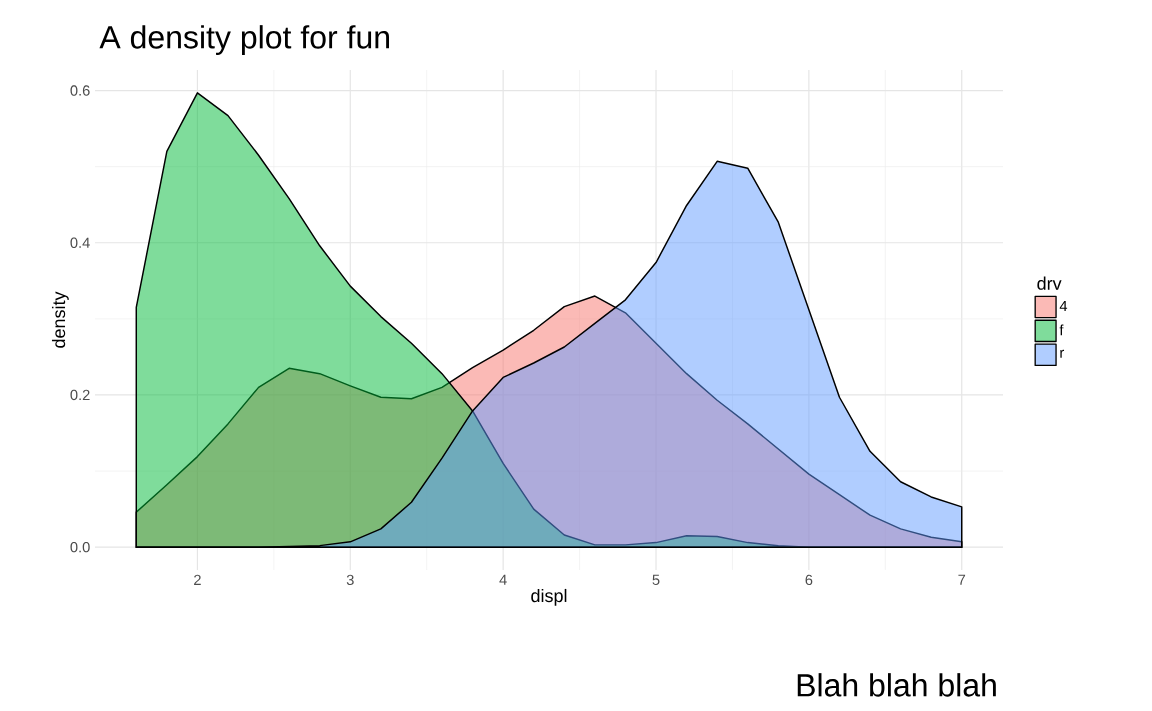 The image size is (1152, 711). Describe the element at coordinates (80, 547) in the screenshot. I see `y-tick-label: 0.0` at that location.